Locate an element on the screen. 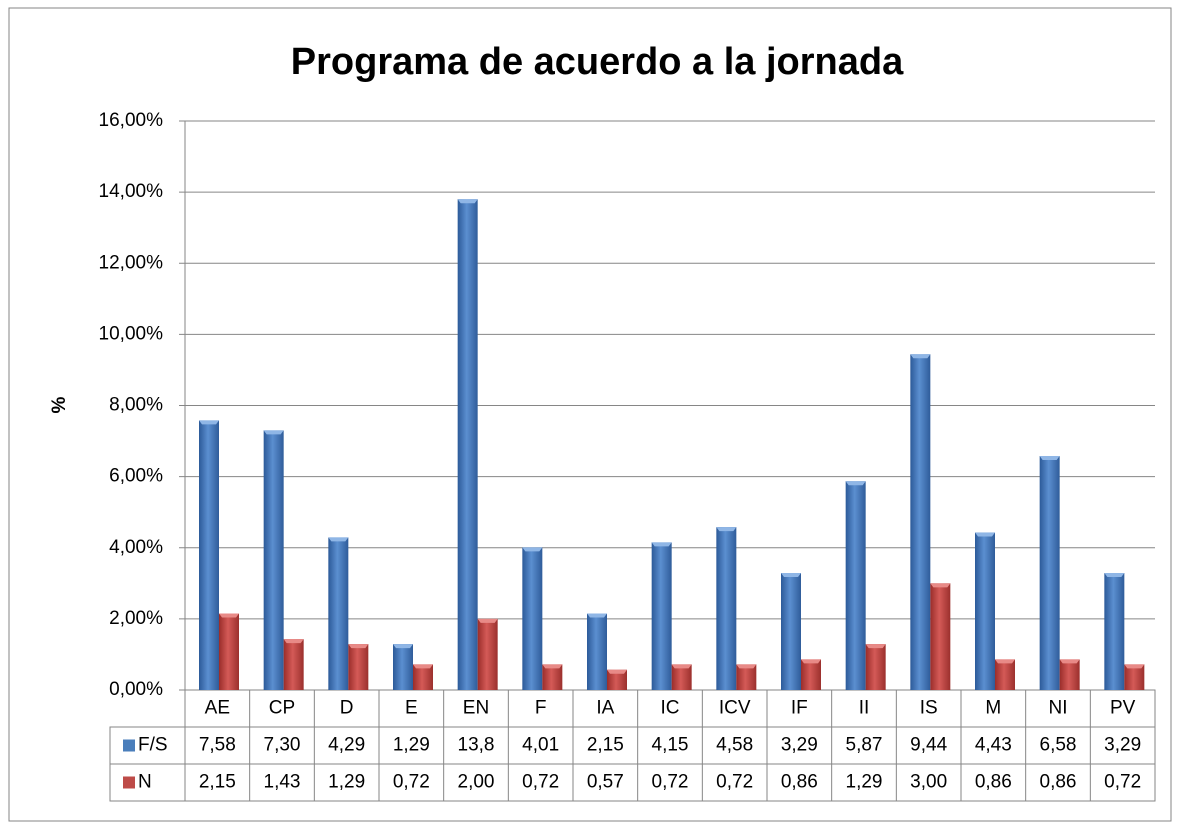 This screenshot has width=1179, height=822. x-tick-label: CP is located at coordinates (282, 708).